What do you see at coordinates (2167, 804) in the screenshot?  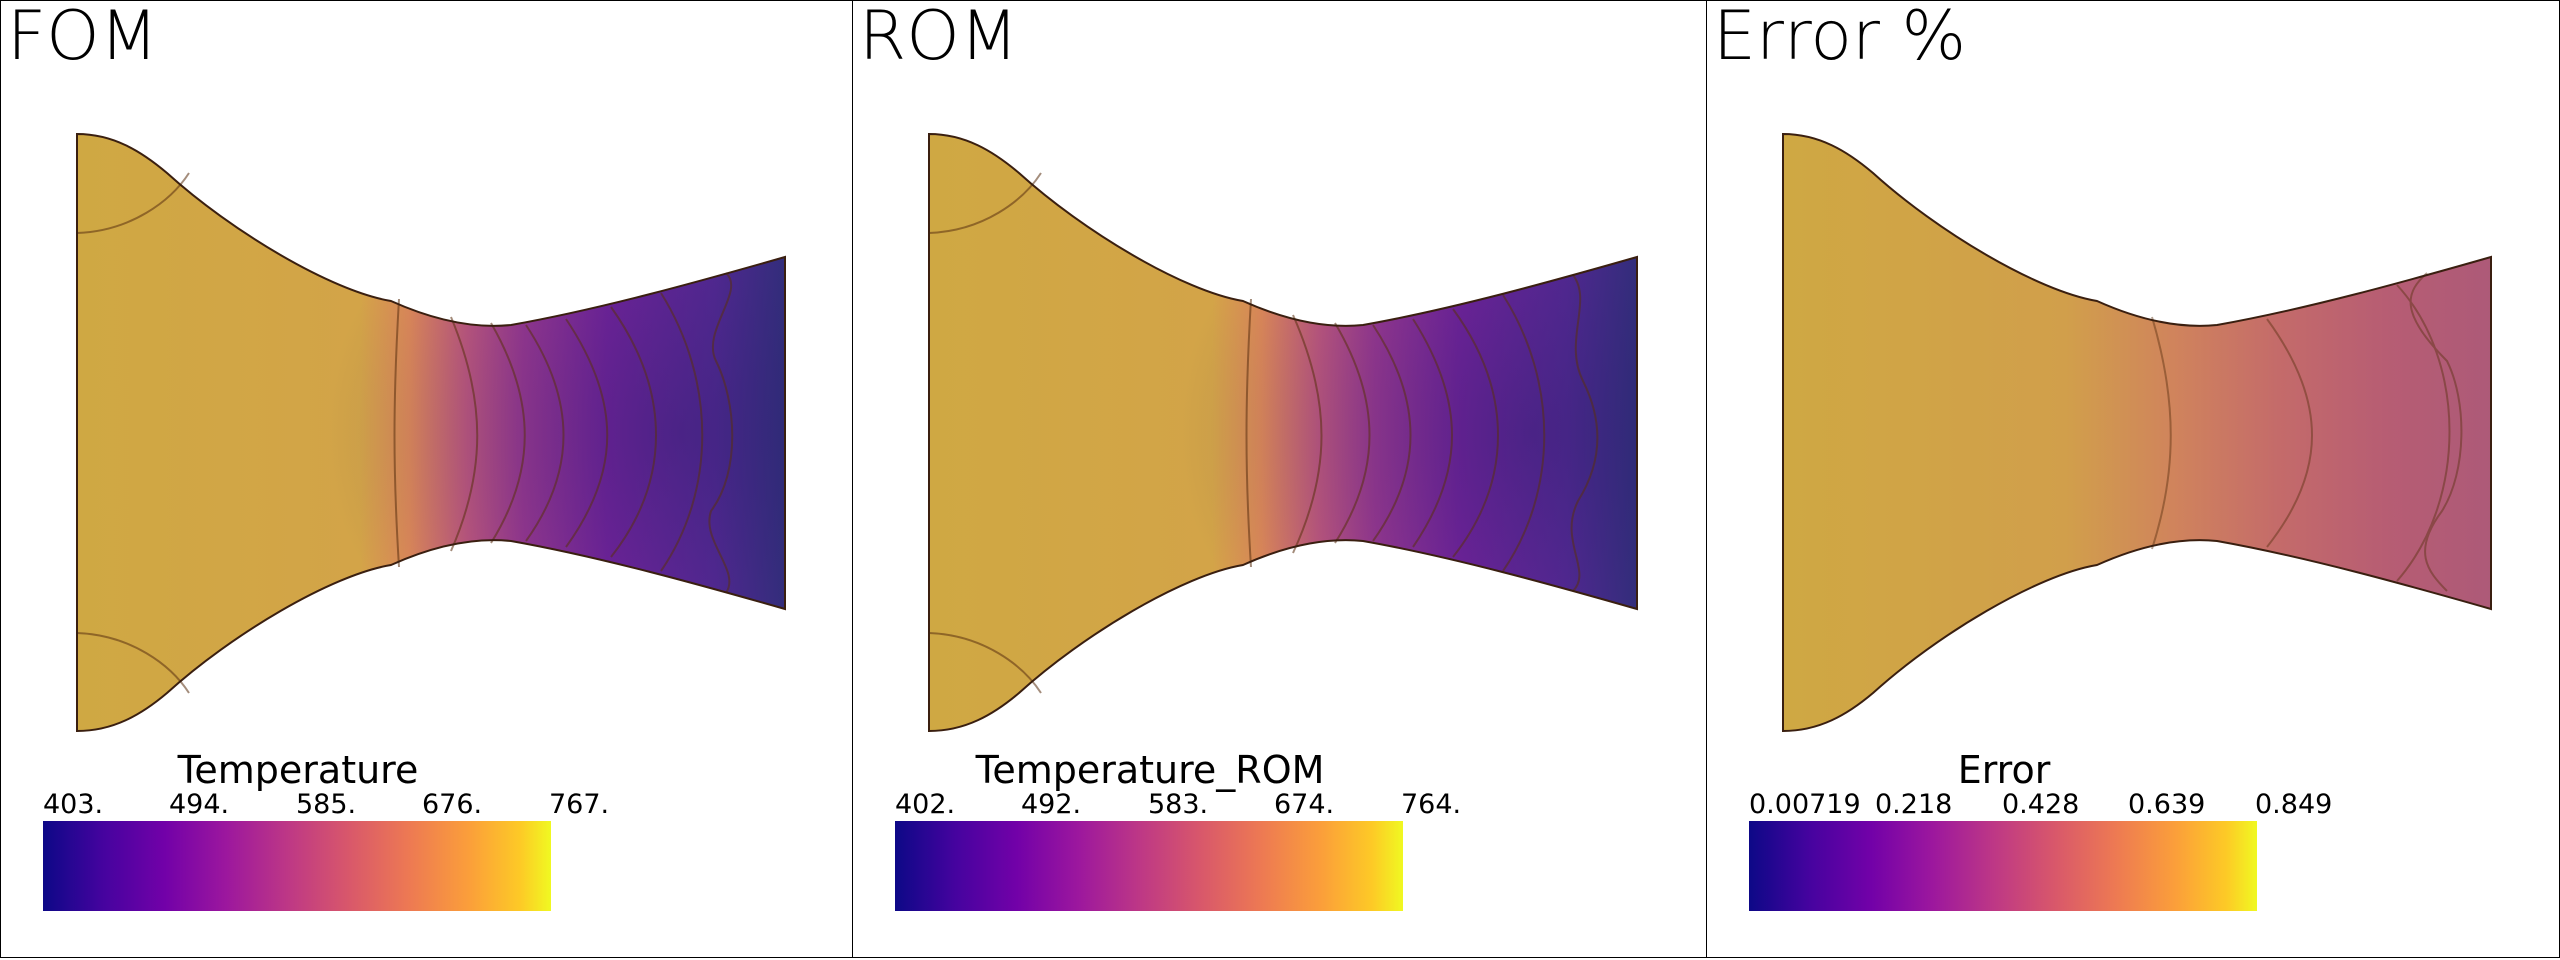 I see `colorbar-tick: 0.639` at bounding box center [2167, 804].